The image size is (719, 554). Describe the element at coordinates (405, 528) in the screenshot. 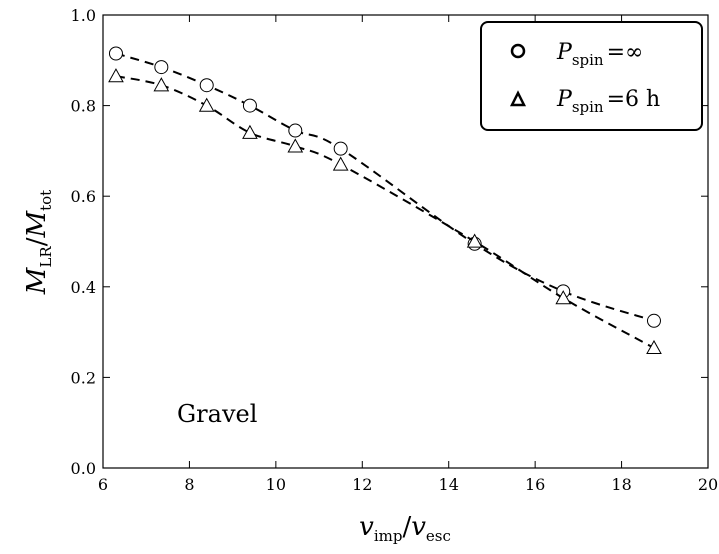

I see `x-axis-label: vimp/vesc` at that location.